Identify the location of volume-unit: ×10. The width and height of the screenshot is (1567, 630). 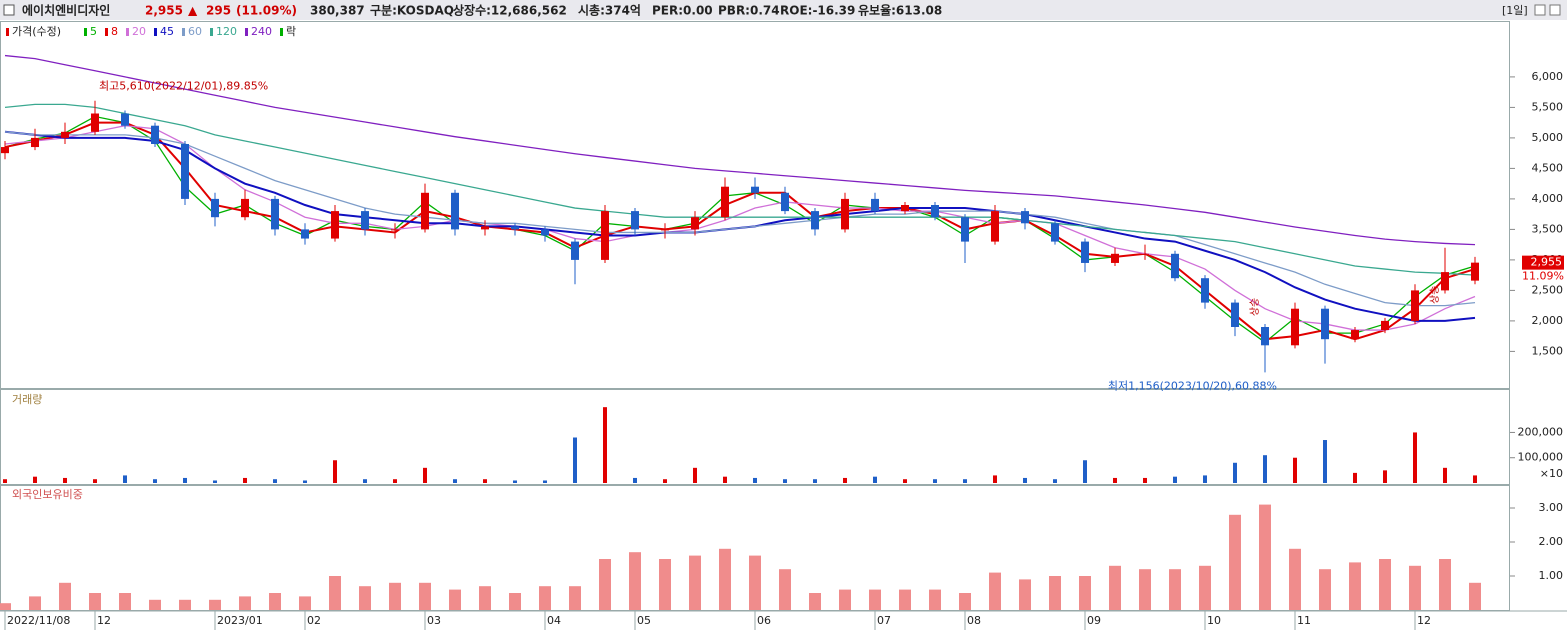
(1551, 473).